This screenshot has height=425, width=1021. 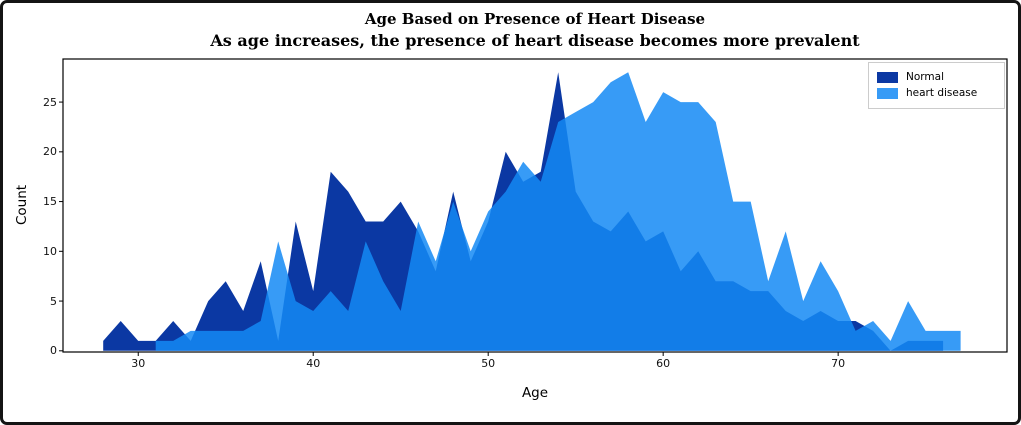 What do you see at coordinates (50, 102) in the screenshot?
I see `y-tick-label-25: 25` at bounding box center [50, 102].